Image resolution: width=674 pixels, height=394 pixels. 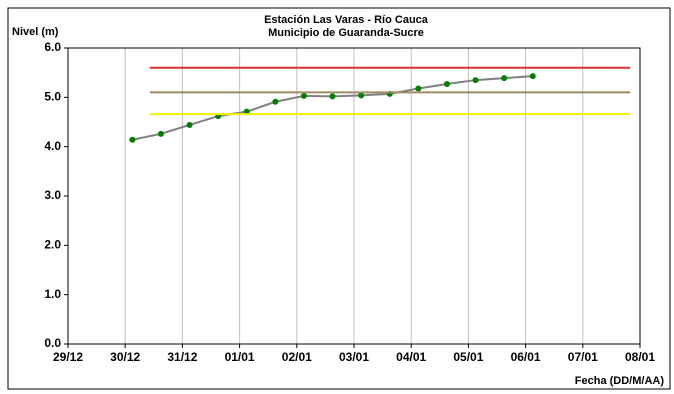 I want to click on x-tick-label: 29/12, so click(x=68, y=357).